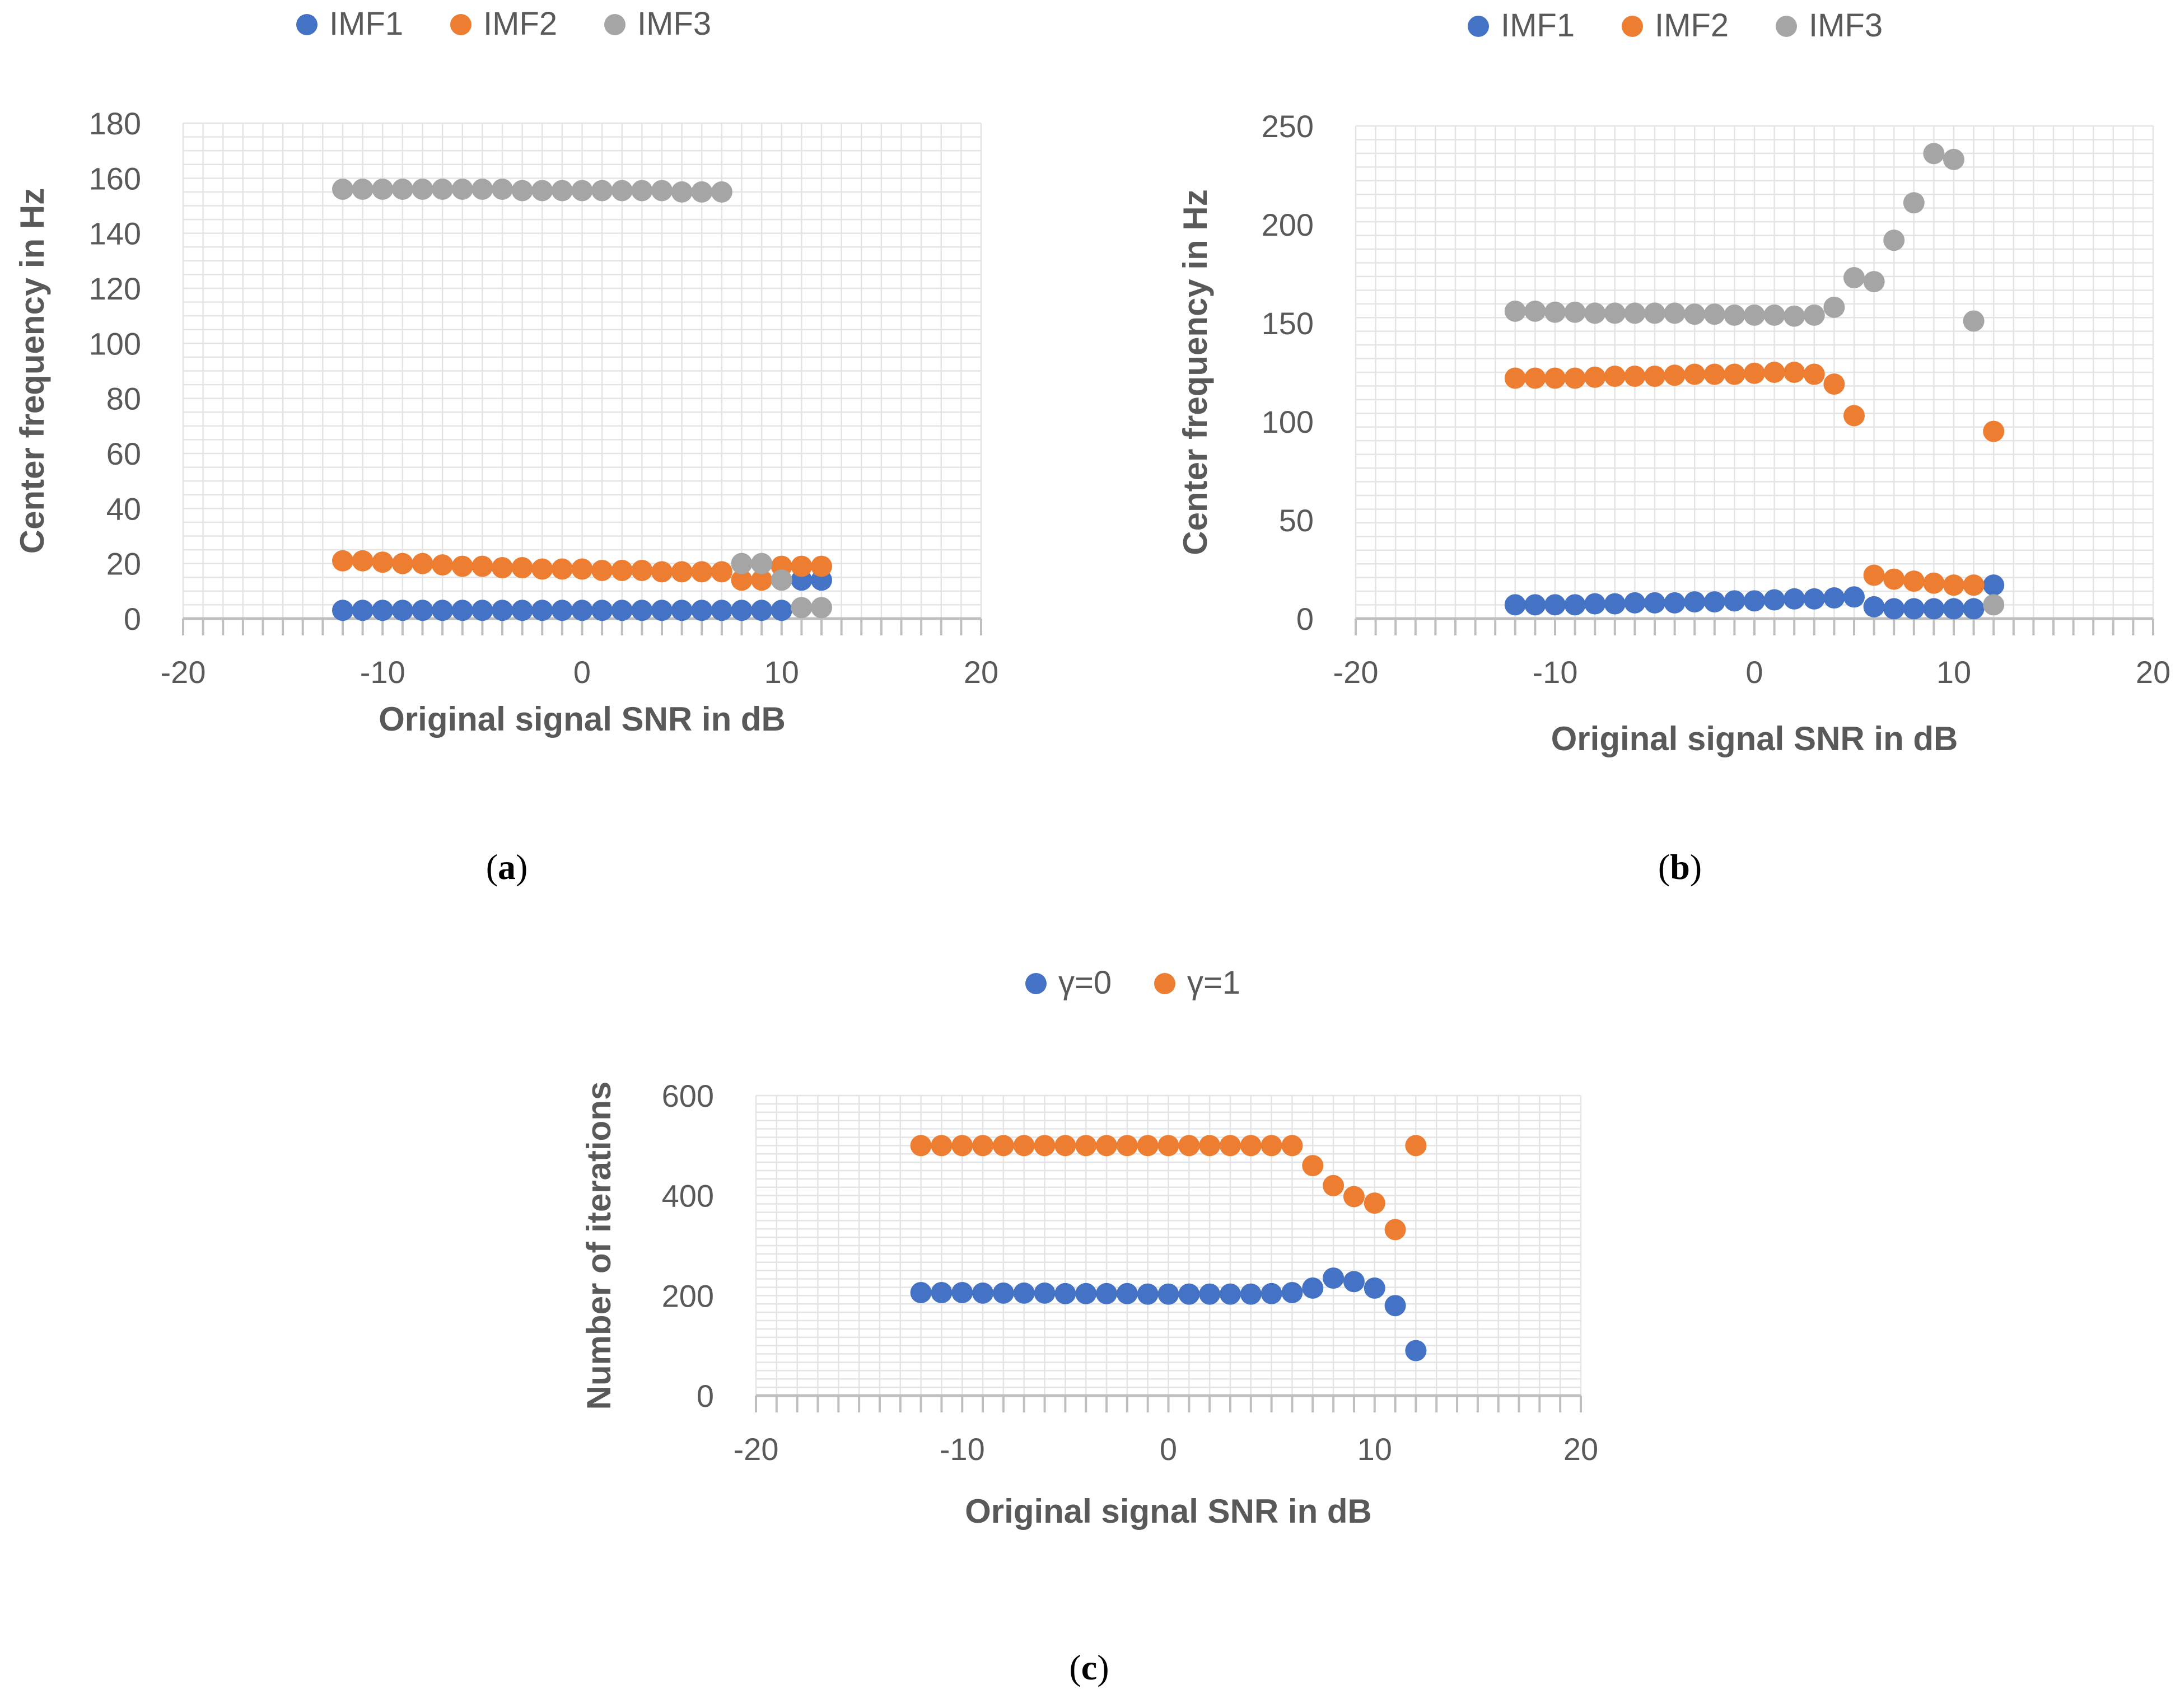  What do you see at coordinates (1197, 983) in the screenshot?
I see `legend-item: γ=1` at bounding box center [1197, 983].